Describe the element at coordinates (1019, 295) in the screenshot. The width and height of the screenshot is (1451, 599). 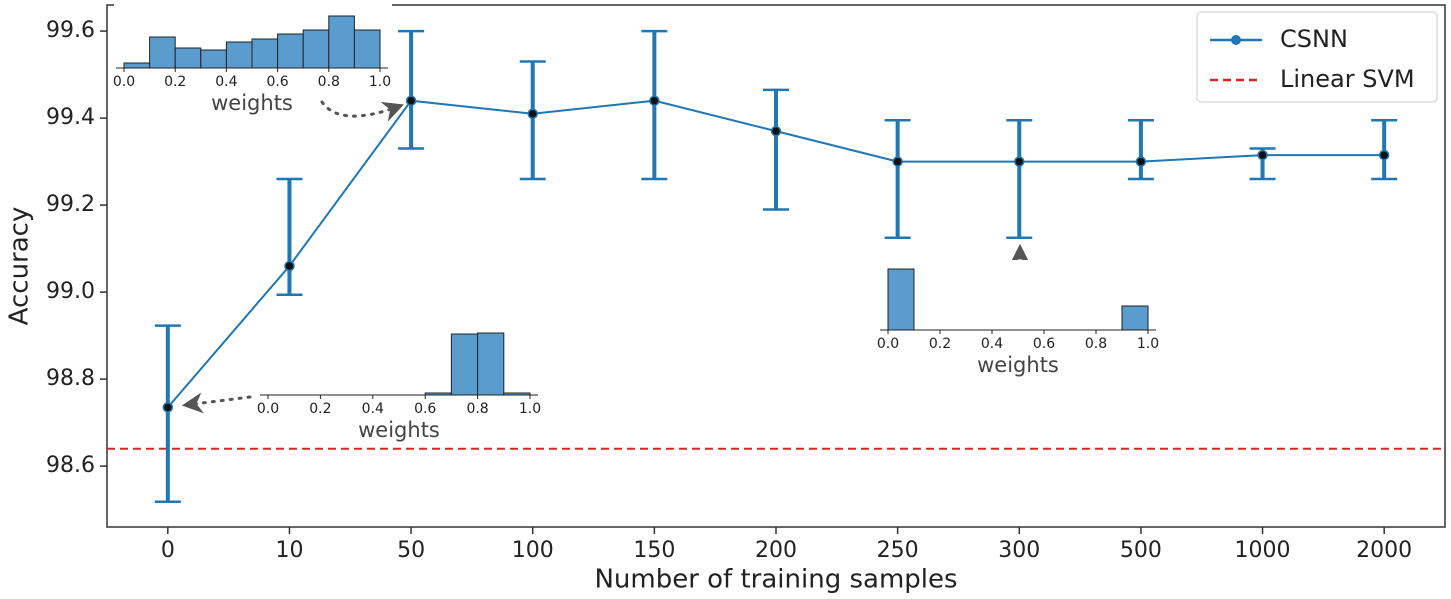
I see `inset-background` at that location.